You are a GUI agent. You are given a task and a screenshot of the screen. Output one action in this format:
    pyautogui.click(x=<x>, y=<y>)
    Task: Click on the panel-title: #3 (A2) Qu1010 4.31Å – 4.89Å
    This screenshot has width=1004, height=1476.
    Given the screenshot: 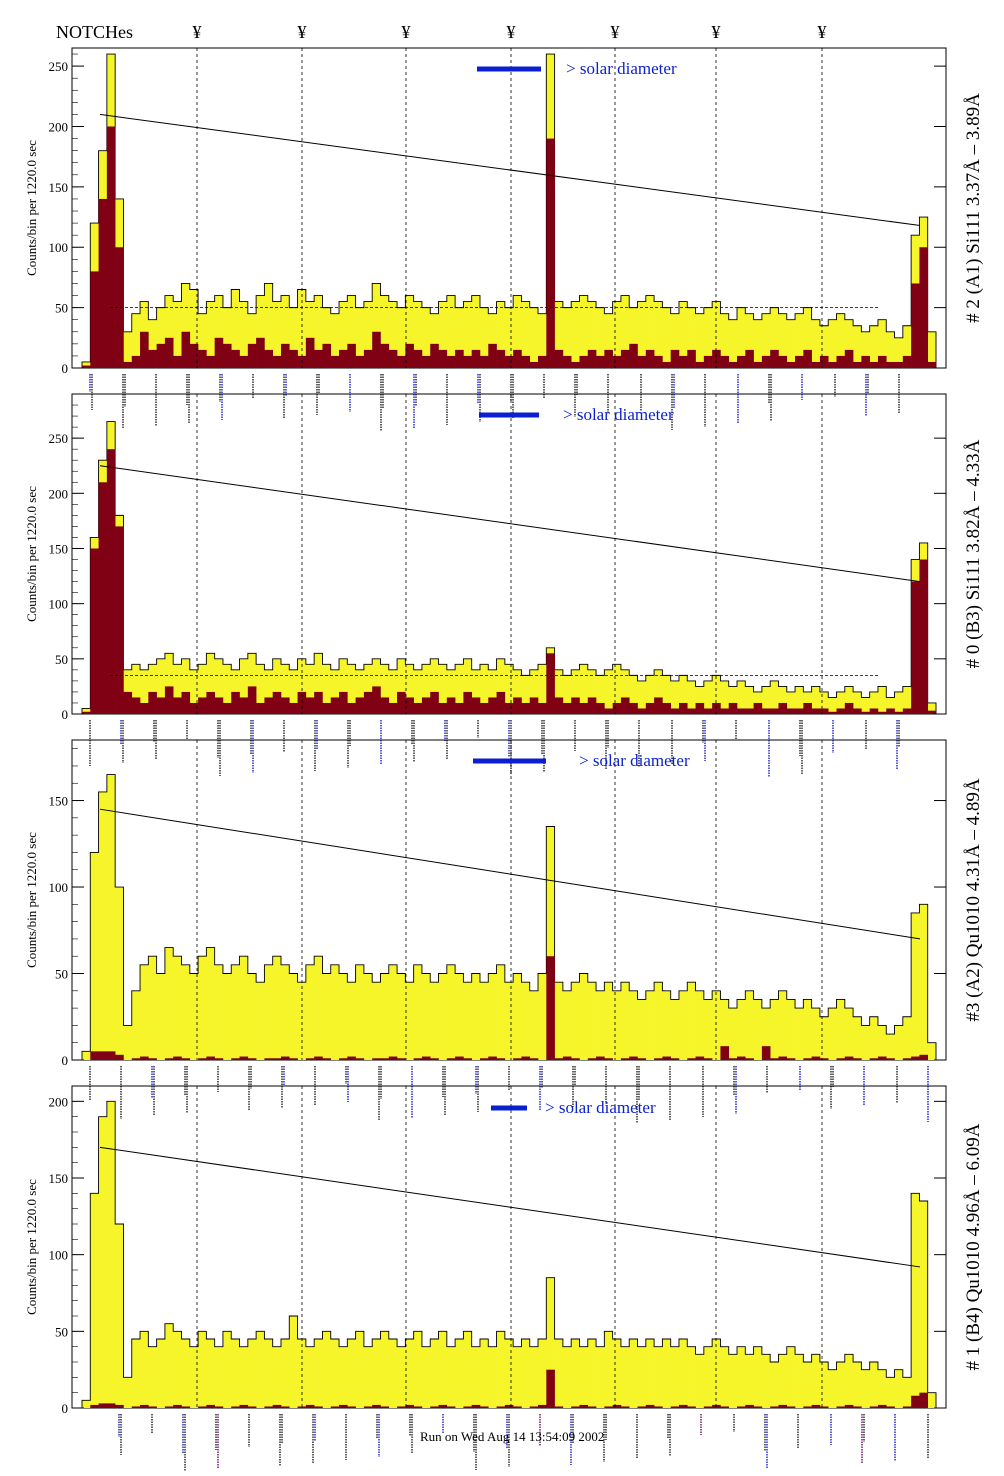 What is the action you would take?
    pyautogui.click(x=973, y=900)
    